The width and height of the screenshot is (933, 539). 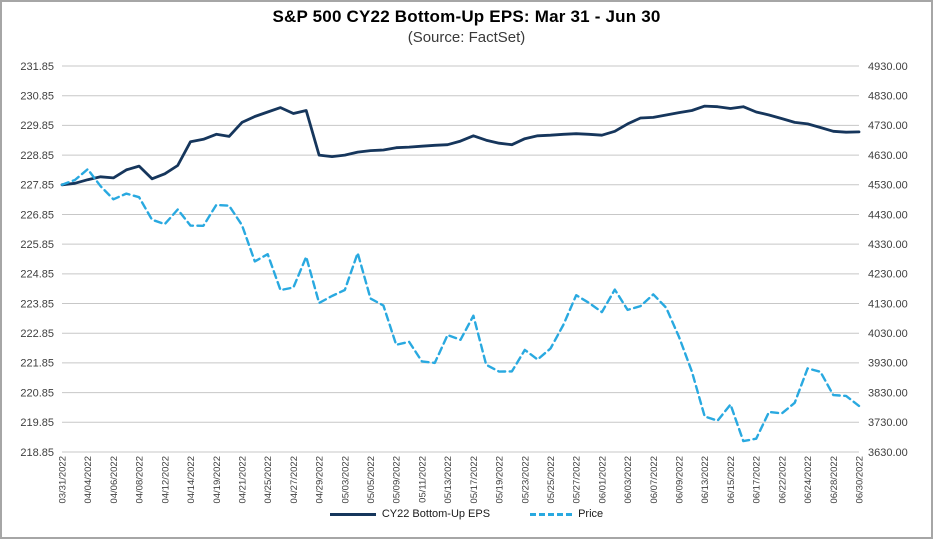 I want to click on x-axis-tick-label: 05/05/2022, so click(x=371, y=480).